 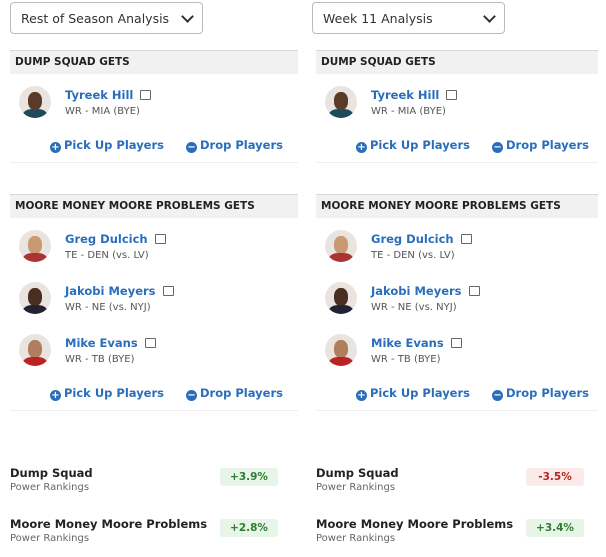 I want to click on player-info: Greg Dulcich TE - DEN (vs. LV), so click(x=115, y=246).